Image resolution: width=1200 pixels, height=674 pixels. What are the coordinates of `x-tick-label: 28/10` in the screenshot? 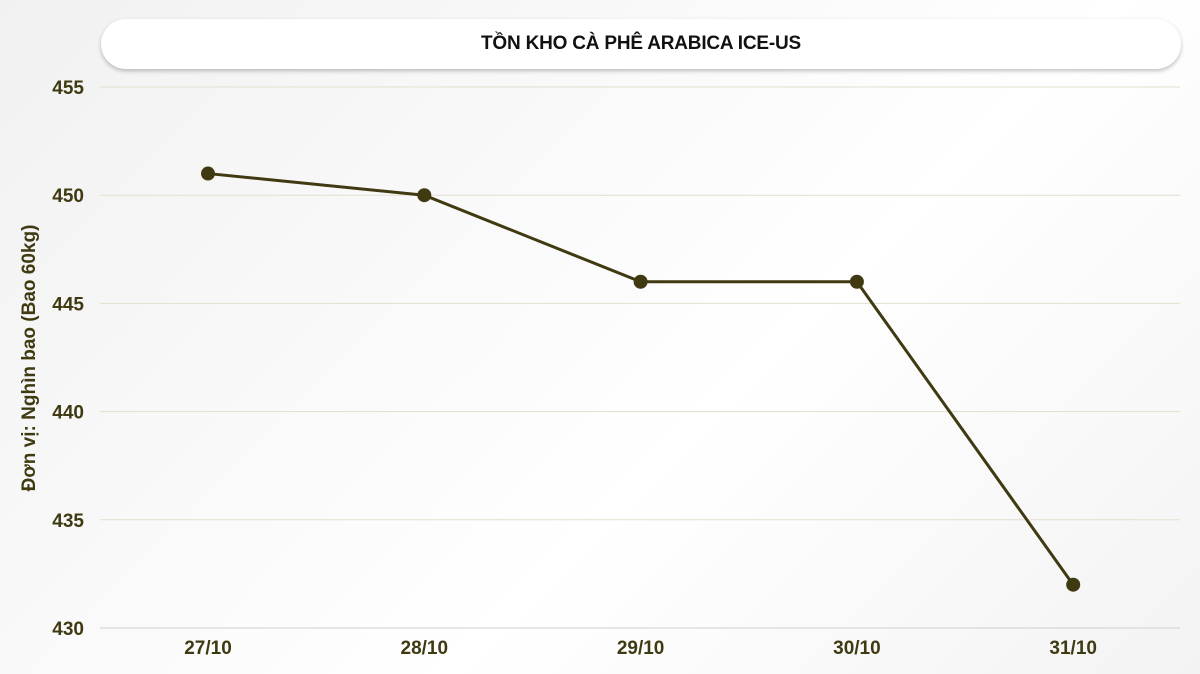 It's located at (425, 648).